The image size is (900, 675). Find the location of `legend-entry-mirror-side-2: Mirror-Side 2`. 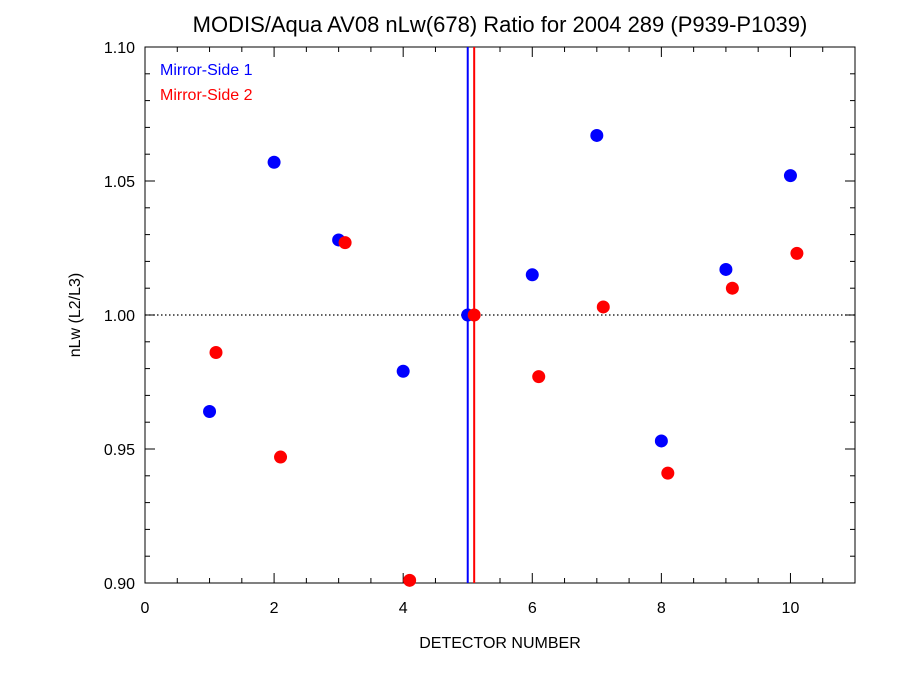

legend-entry-mirror-side-2: Mirror-Side 2 is located at coordinates (206, 95).